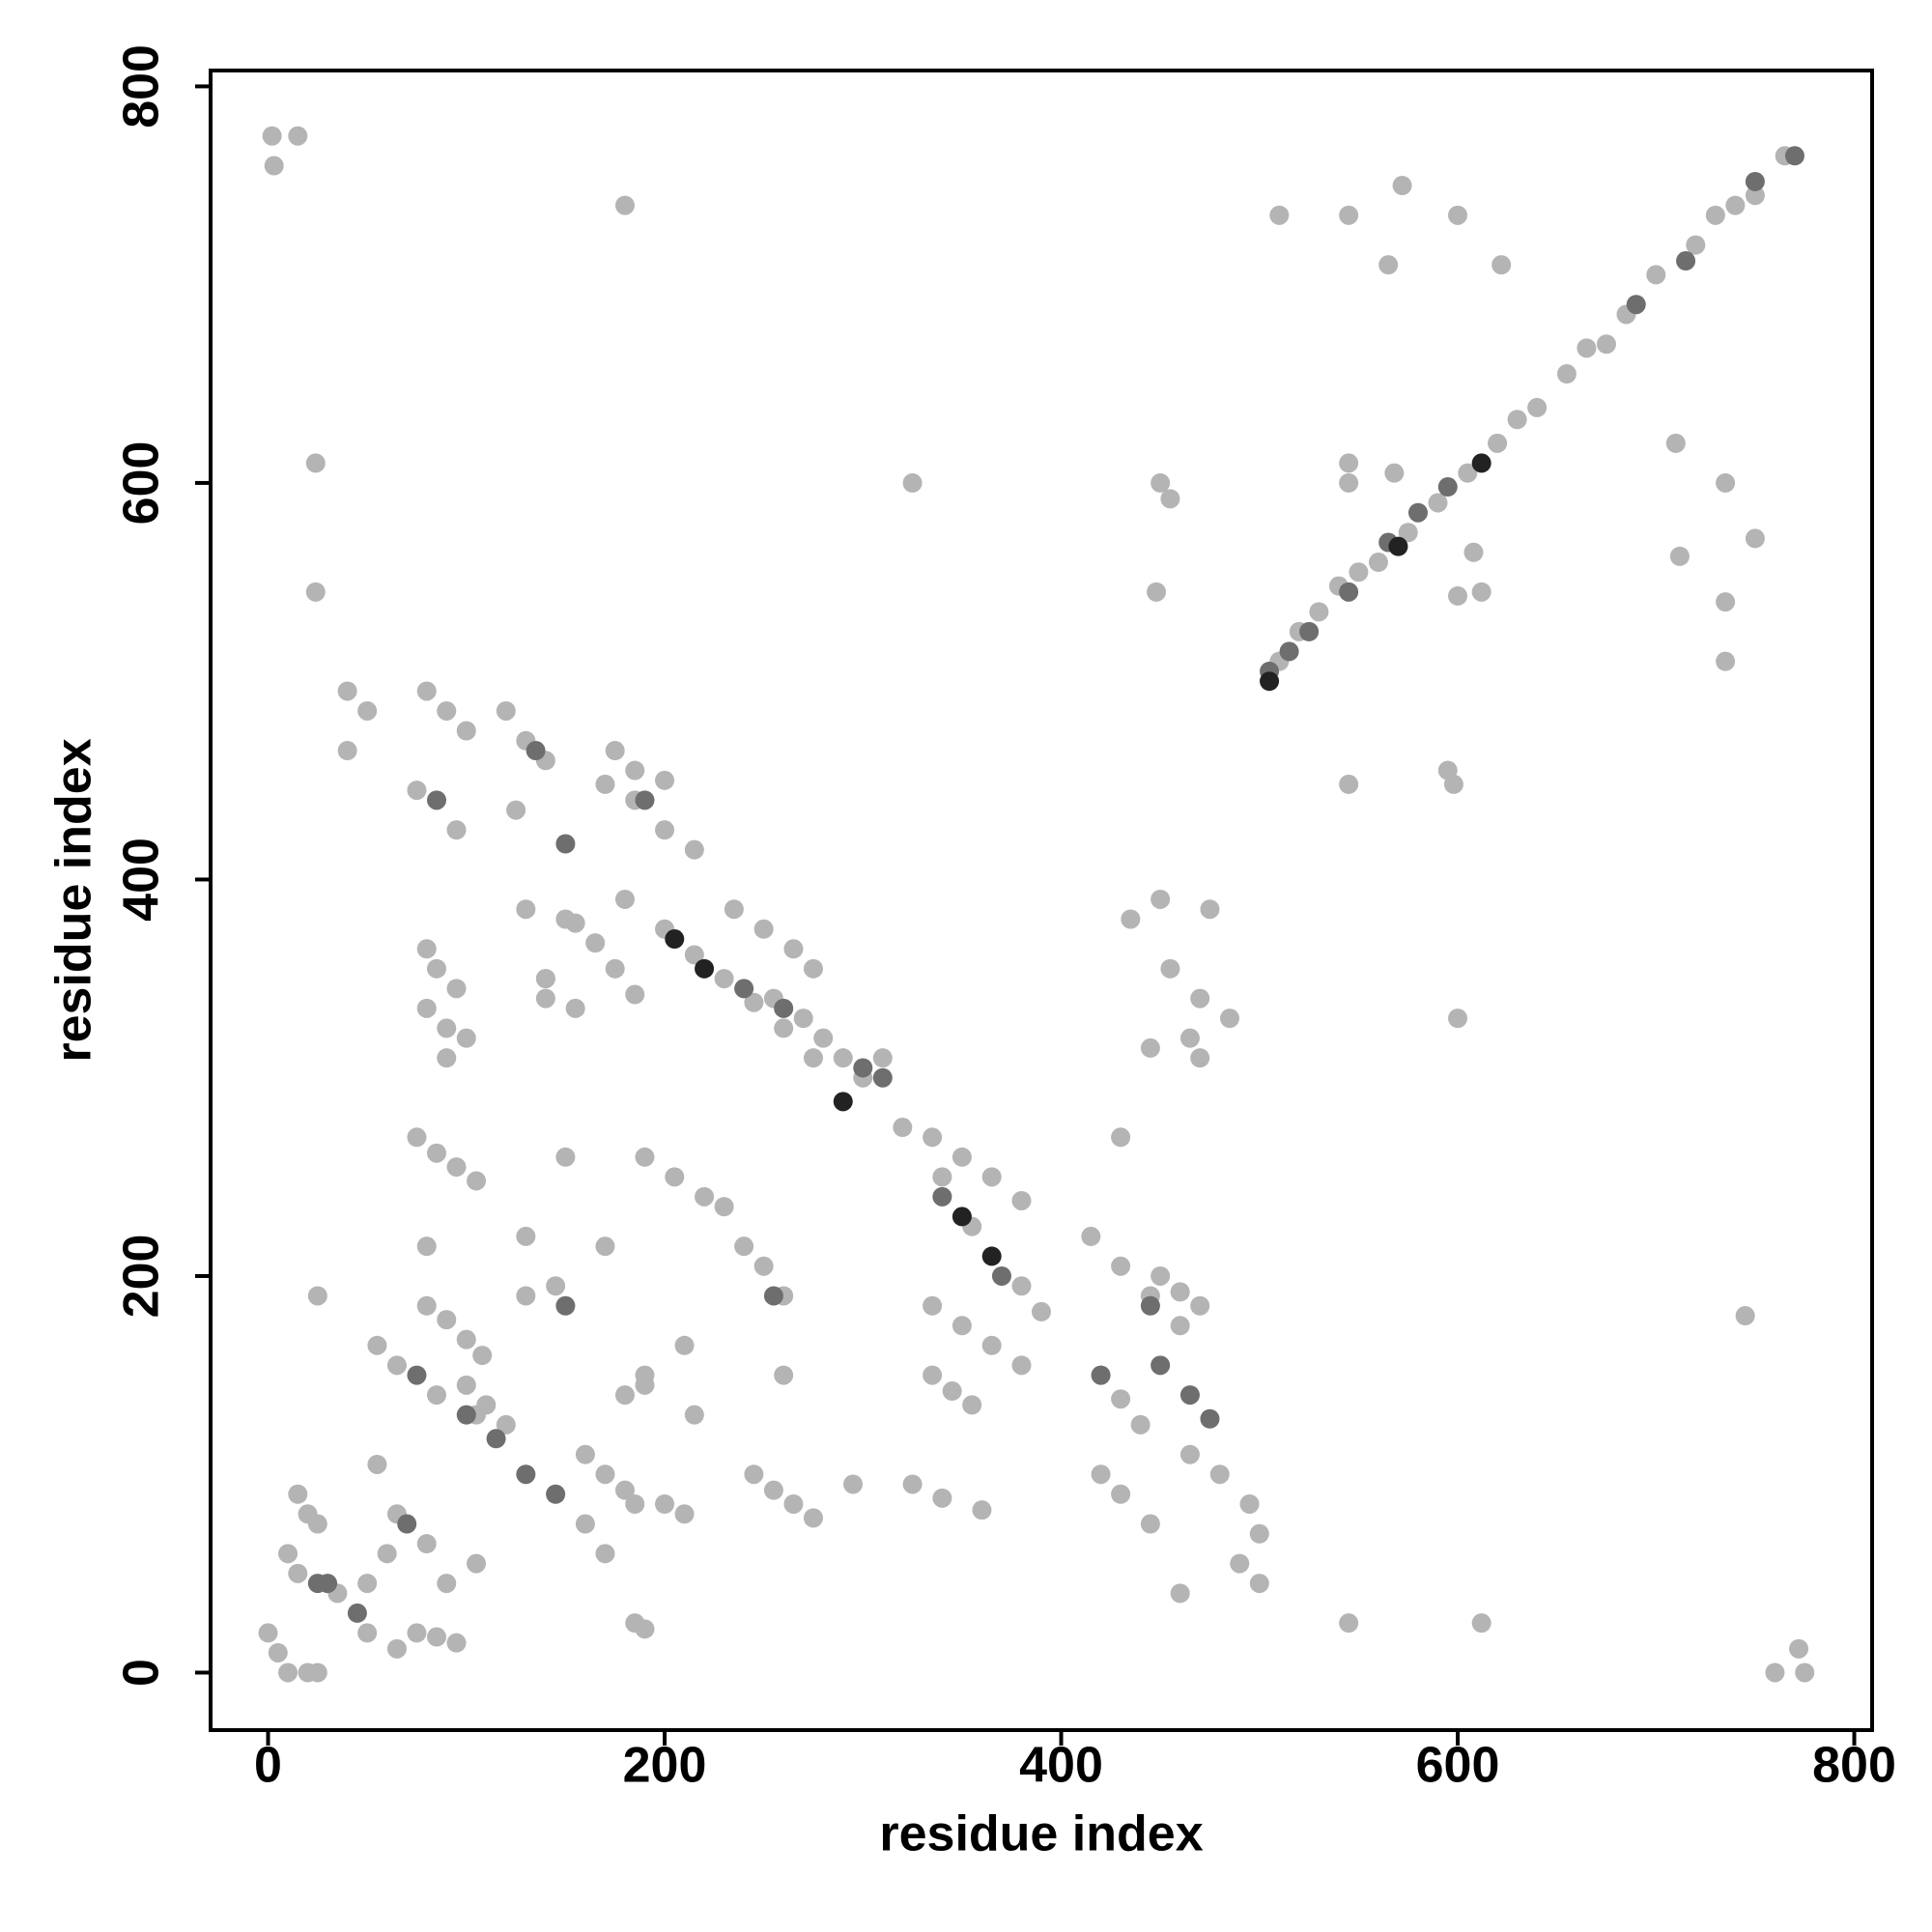  I want to click on y-tick-label: 0, so click(142, 1673).